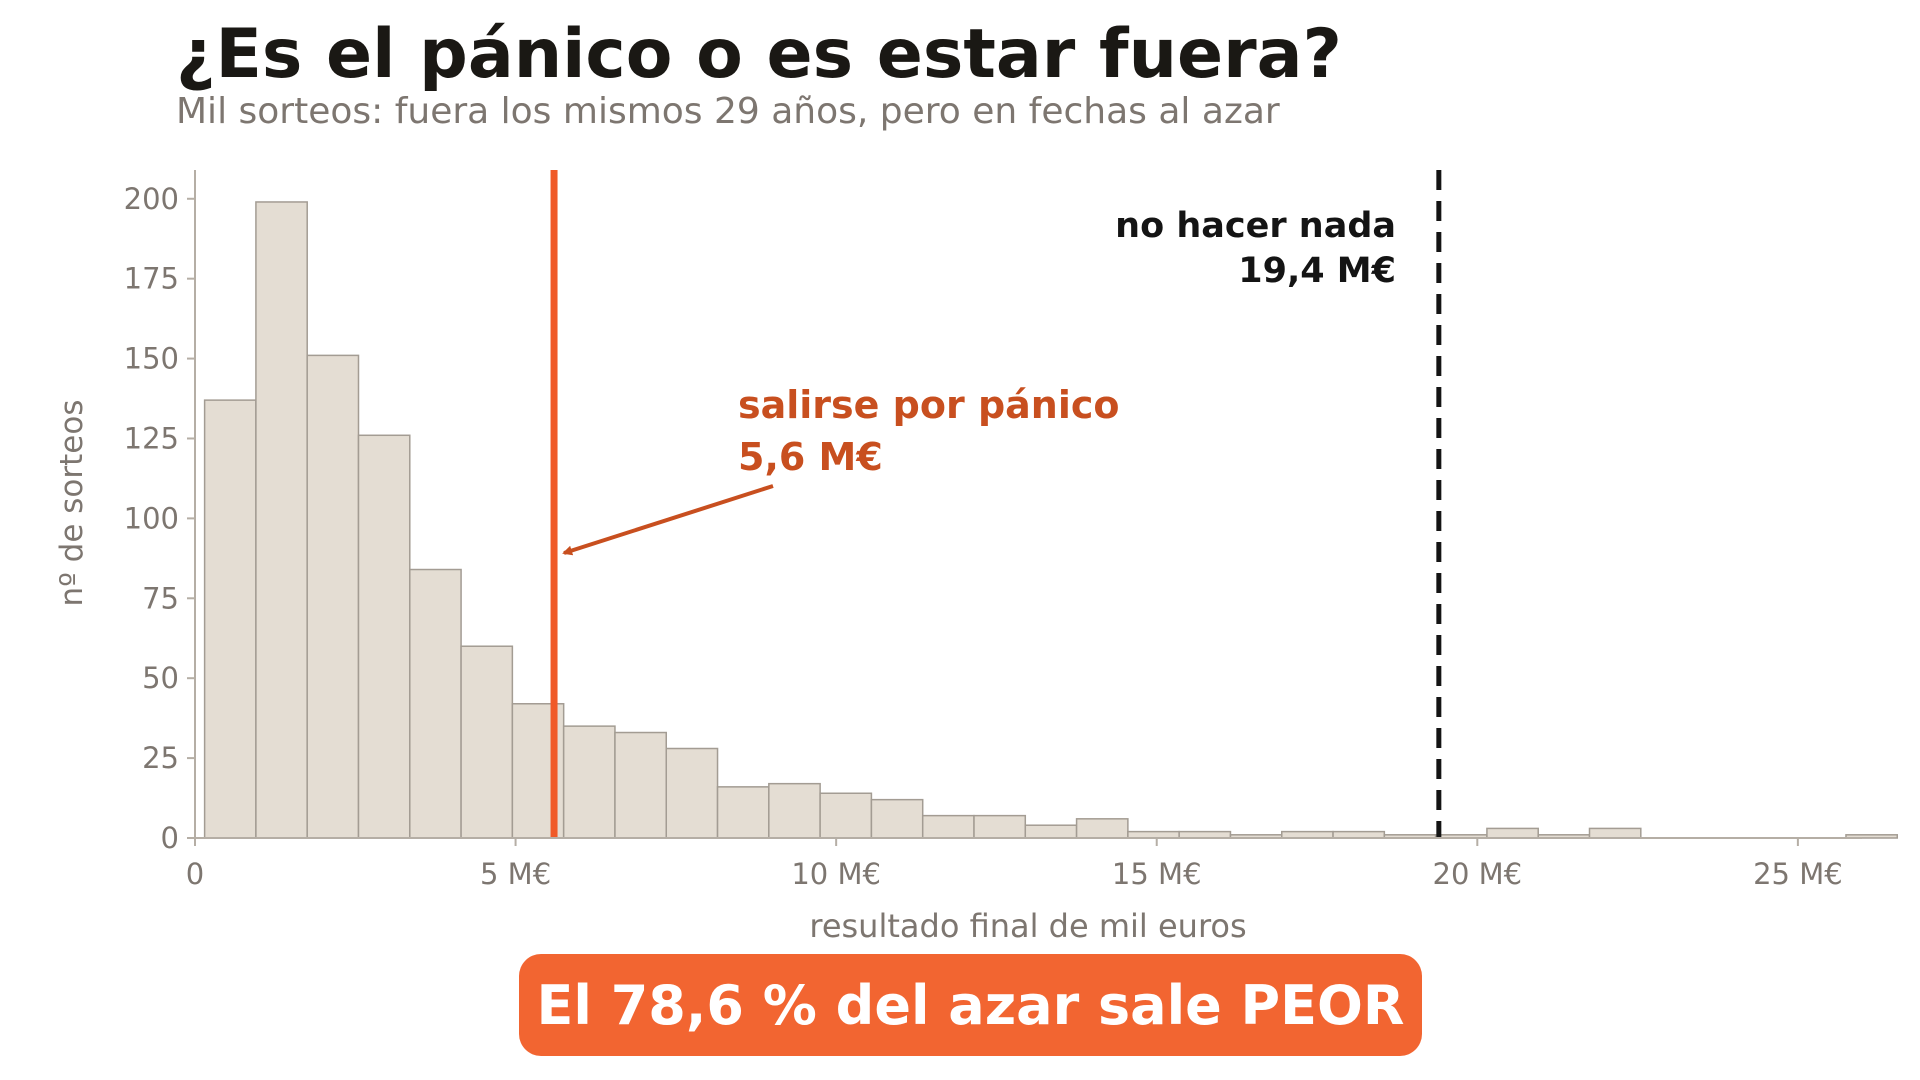  I want to click on y-tick-label: 50, so click(160, 678).